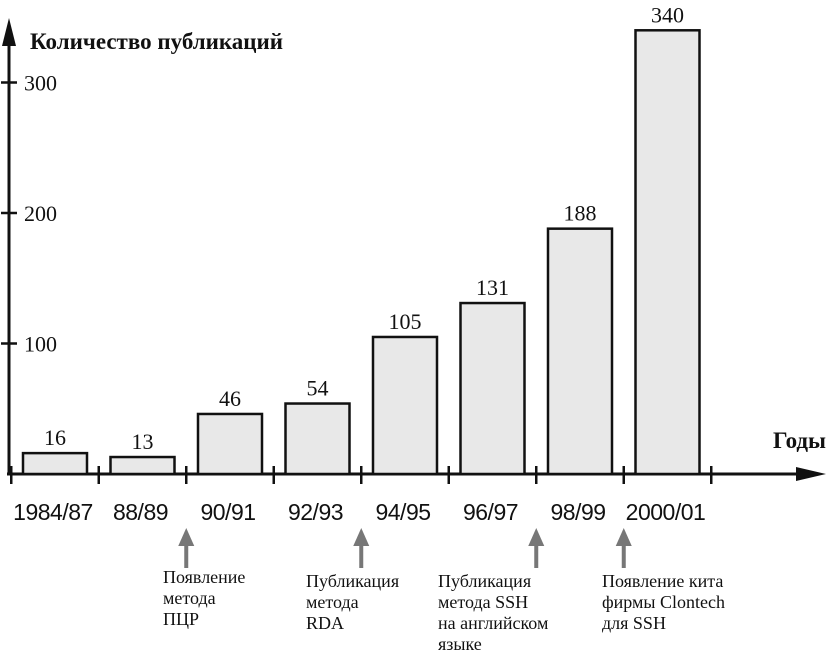 Image resolution: width=828 pixels, height=661 pixels. I want to click on annotation-text-line: ПЦР, so click(181, 619).